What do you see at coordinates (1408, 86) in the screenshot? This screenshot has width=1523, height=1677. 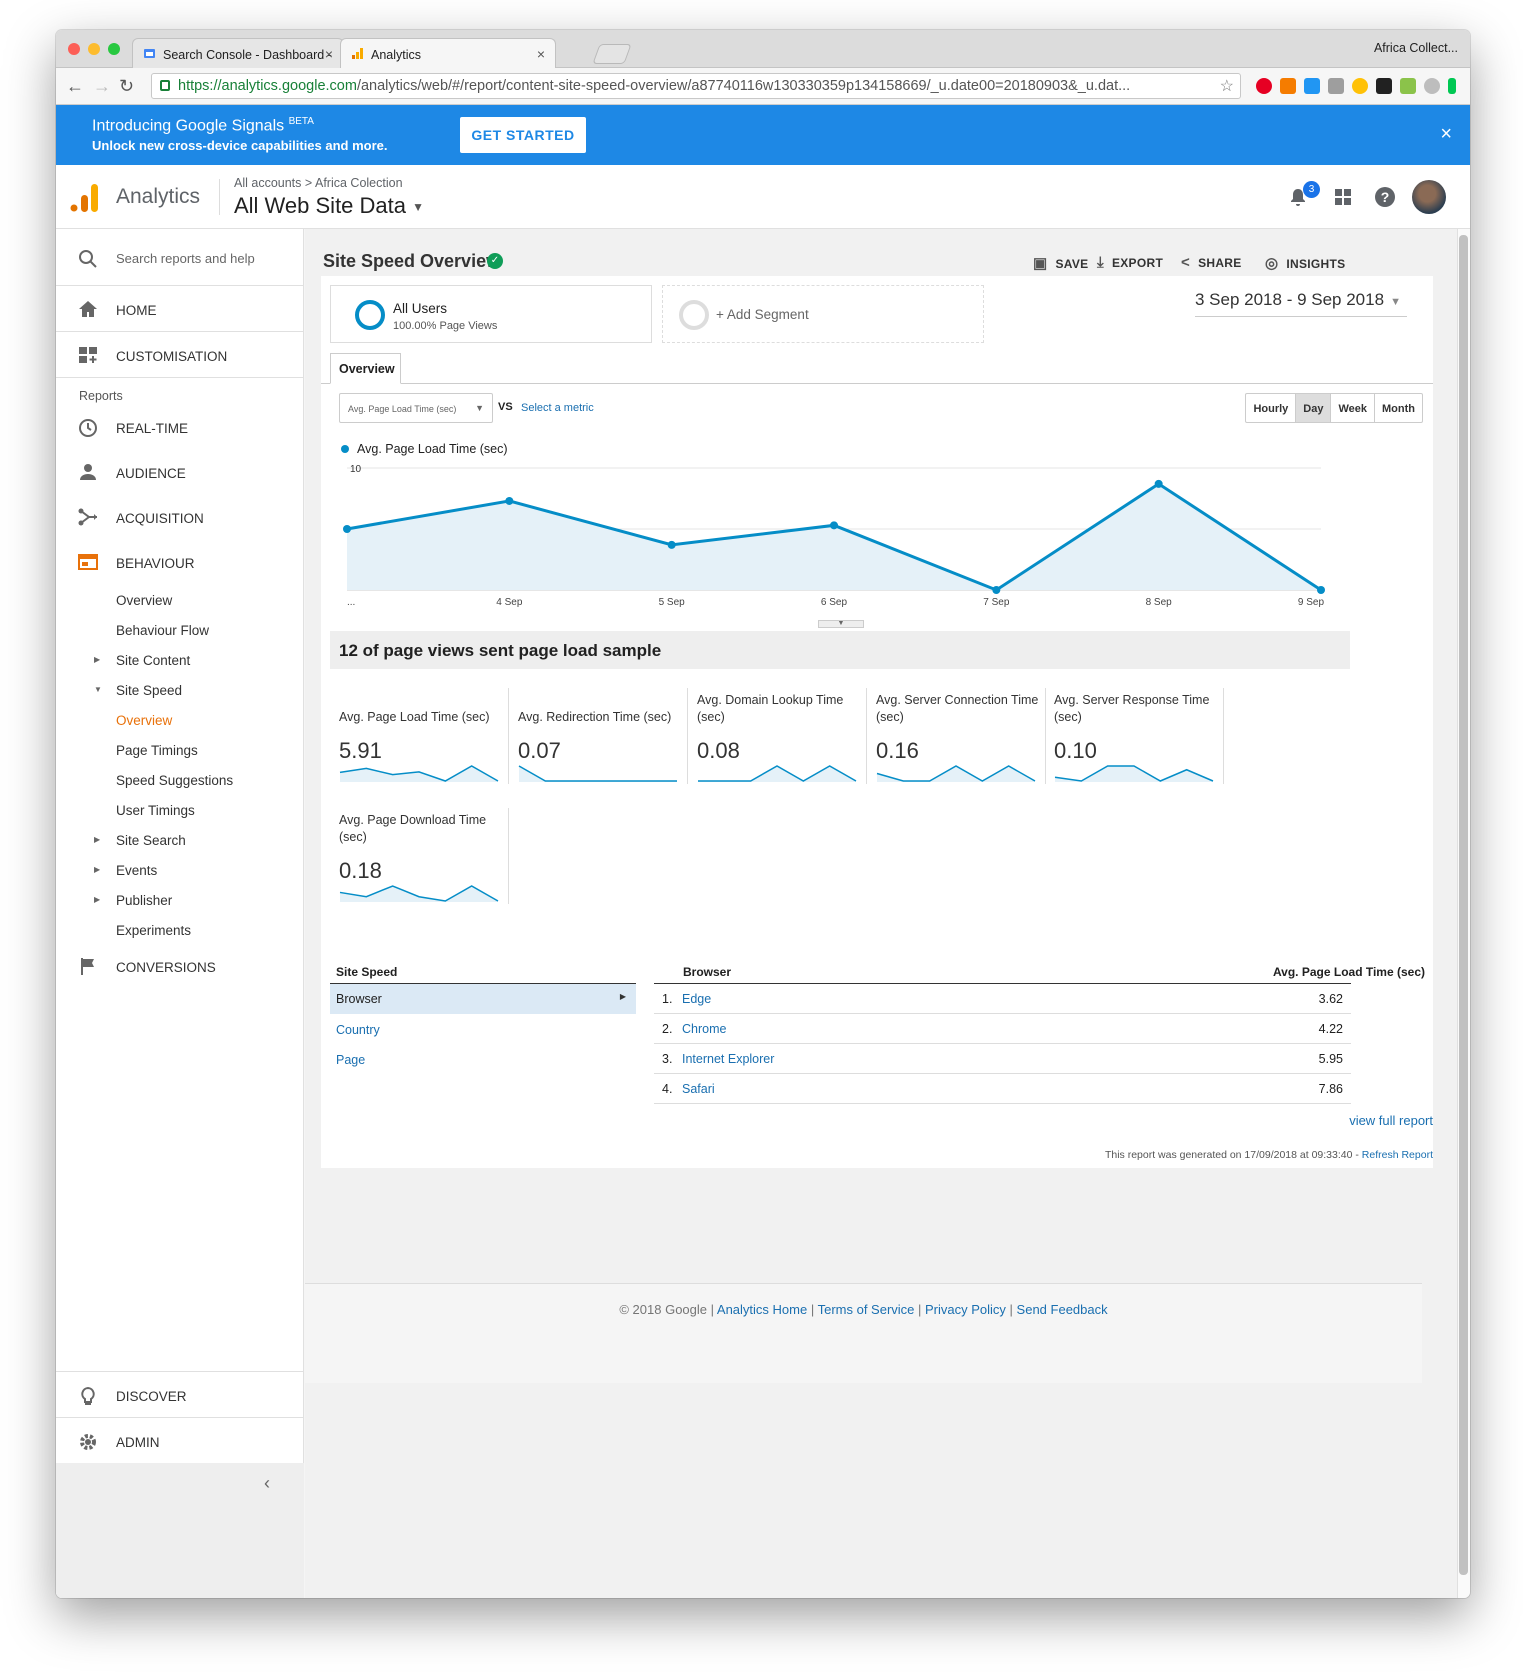 I see `basket-extension-icon` at bounding box center [1408, 86].